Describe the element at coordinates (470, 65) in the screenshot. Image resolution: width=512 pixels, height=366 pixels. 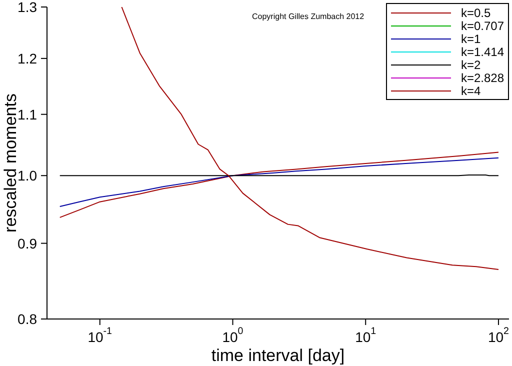
I see `legend-label: k=2` at that location.